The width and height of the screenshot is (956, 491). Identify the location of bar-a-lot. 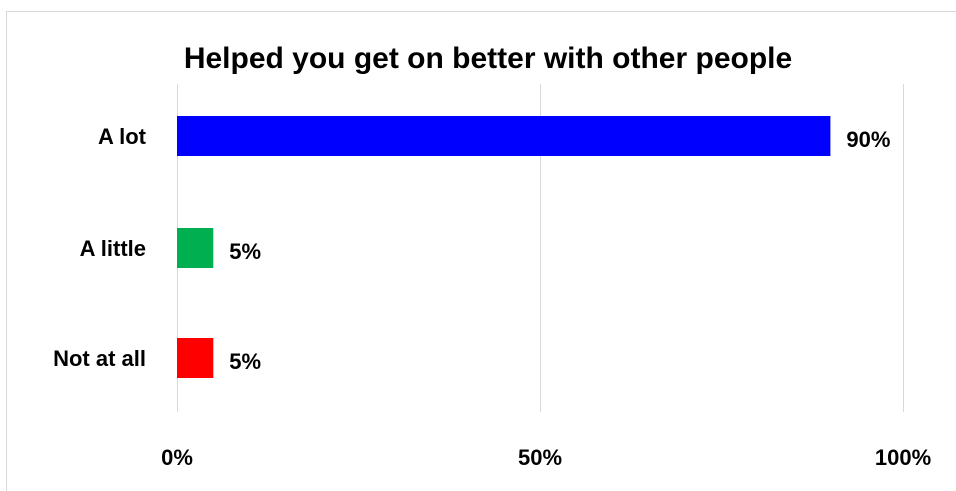
(504, 136).